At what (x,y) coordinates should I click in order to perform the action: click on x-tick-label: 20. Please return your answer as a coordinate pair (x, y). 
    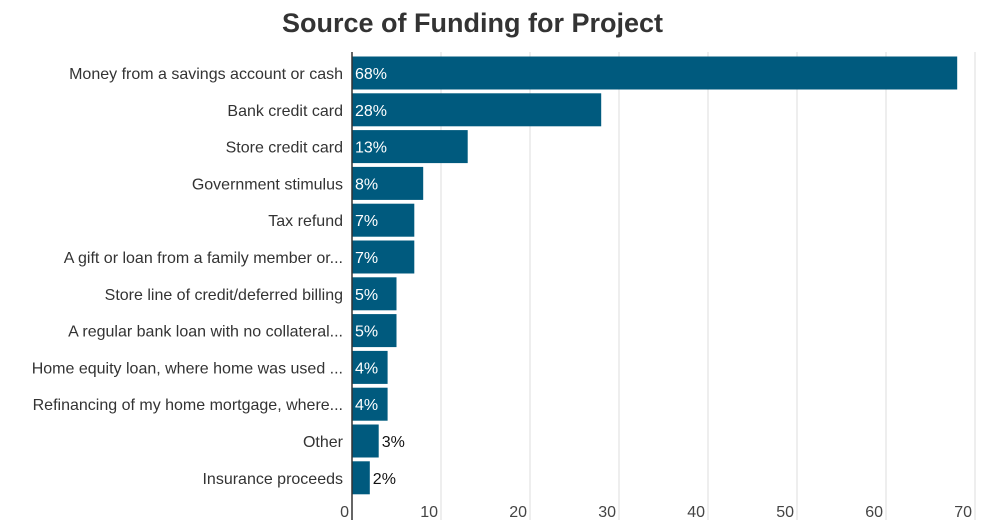
    Looking at the image, I should click on (518, 512).